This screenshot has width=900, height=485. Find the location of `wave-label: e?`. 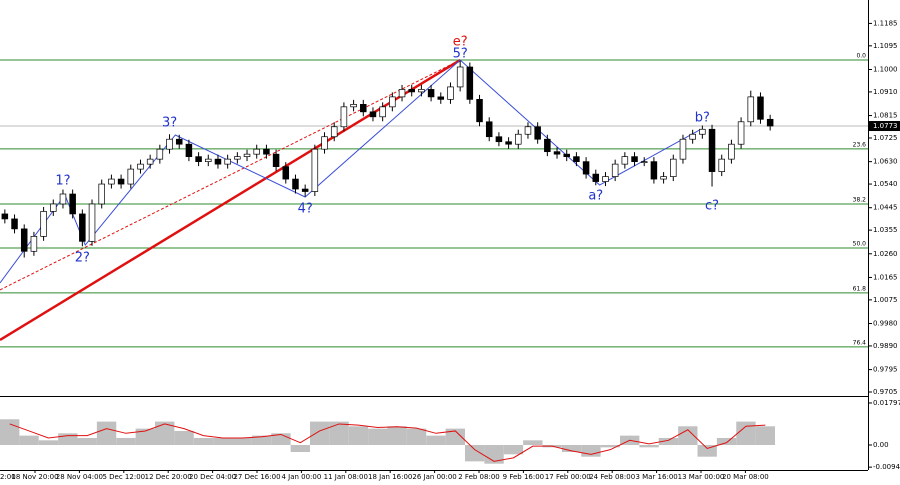

wave-label: e? is located at coordinates (460, 41).